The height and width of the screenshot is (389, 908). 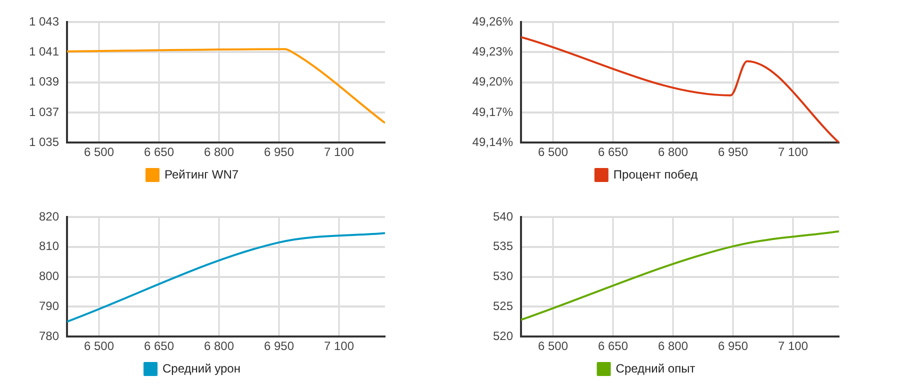 I want to click on y-tick-label: 49,17%, so click(x=493, y=111).